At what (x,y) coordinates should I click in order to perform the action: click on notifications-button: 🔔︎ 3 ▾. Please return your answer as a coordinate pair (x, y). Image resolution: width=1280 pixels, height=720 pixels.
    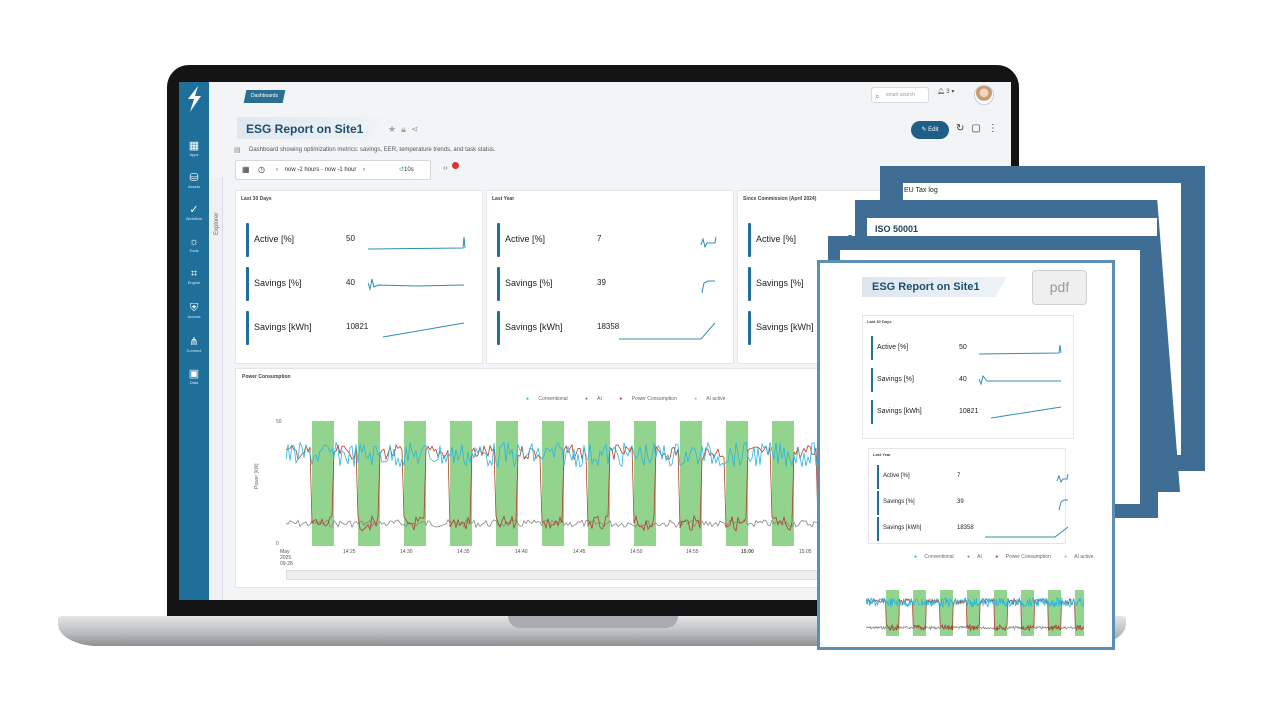
    Looking at the image, I should click on (945, 91).